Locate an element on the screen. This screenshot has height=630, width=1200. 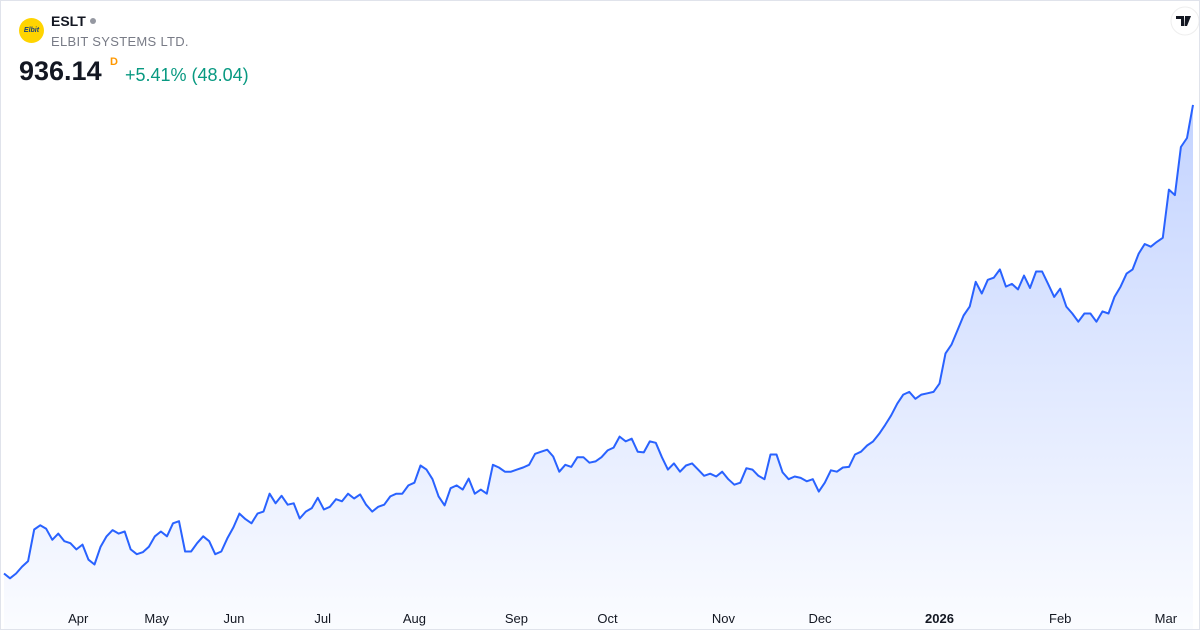
x-tick-label: Aug is located at coordinates (414, 618).